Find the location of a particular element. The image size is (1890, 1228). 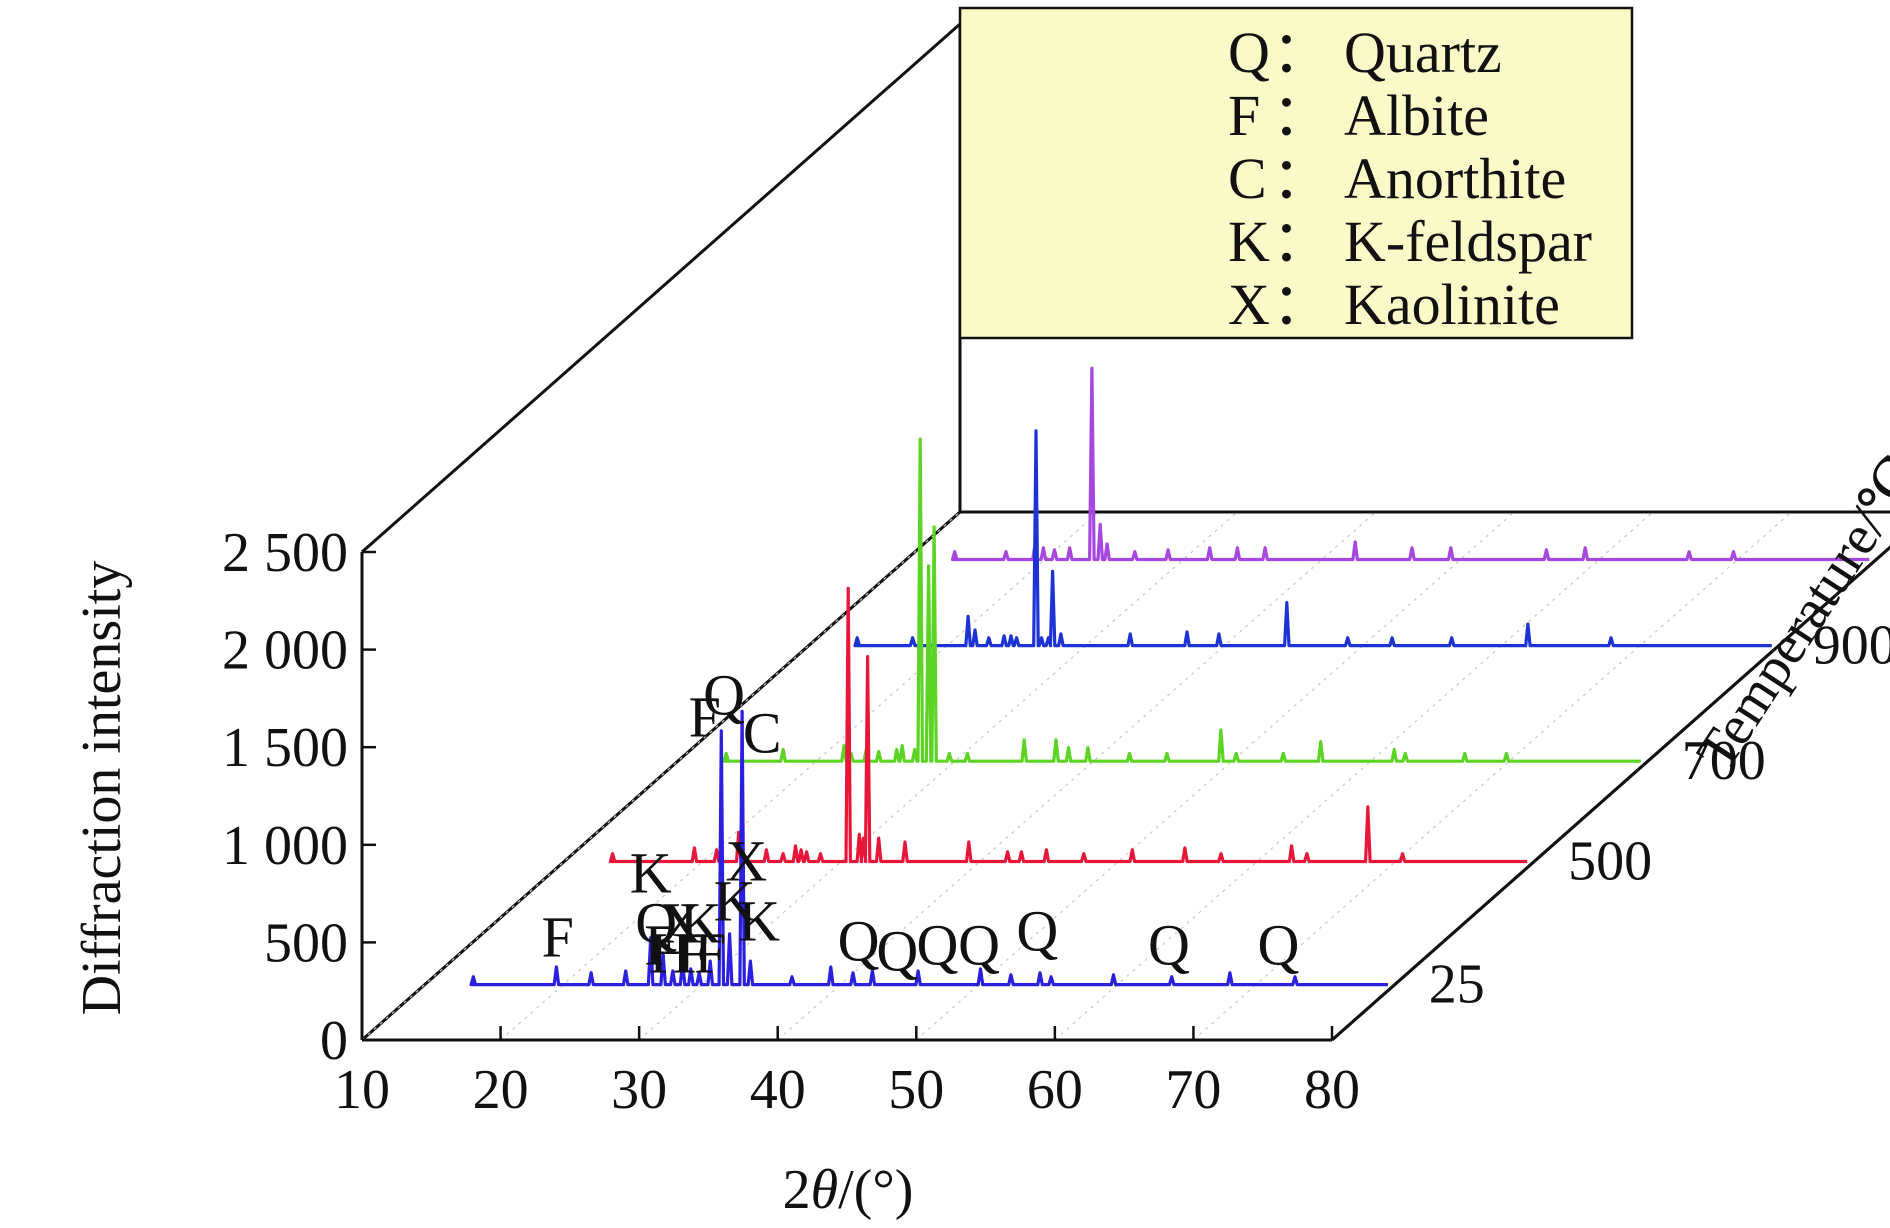

series-1100: 1 100 is located at coordinates (1410, 464).